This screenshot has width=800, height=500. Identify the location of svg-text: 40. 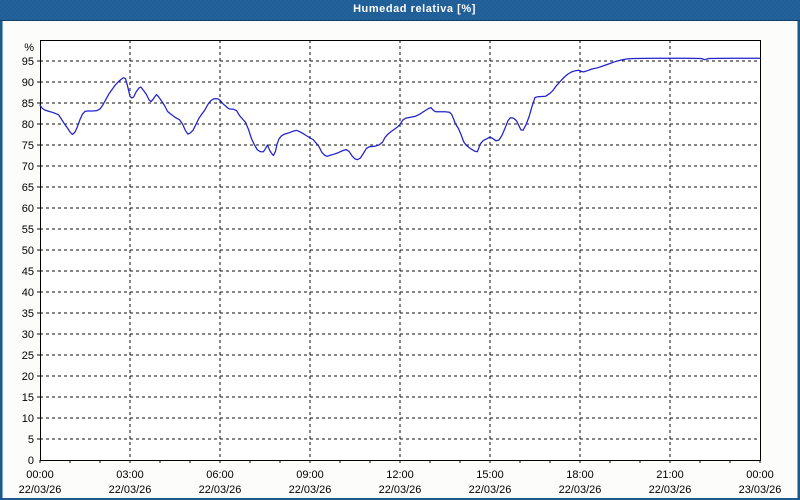
(28, 293).